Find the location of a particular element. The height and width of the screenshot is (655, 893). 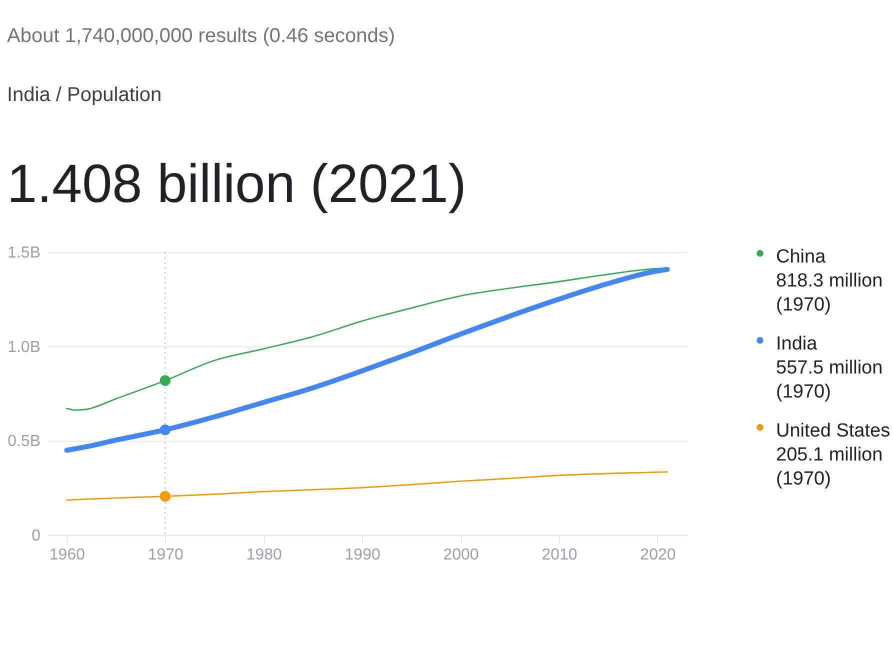

y-tick-label: 0 is located at coordinates (36, 536).